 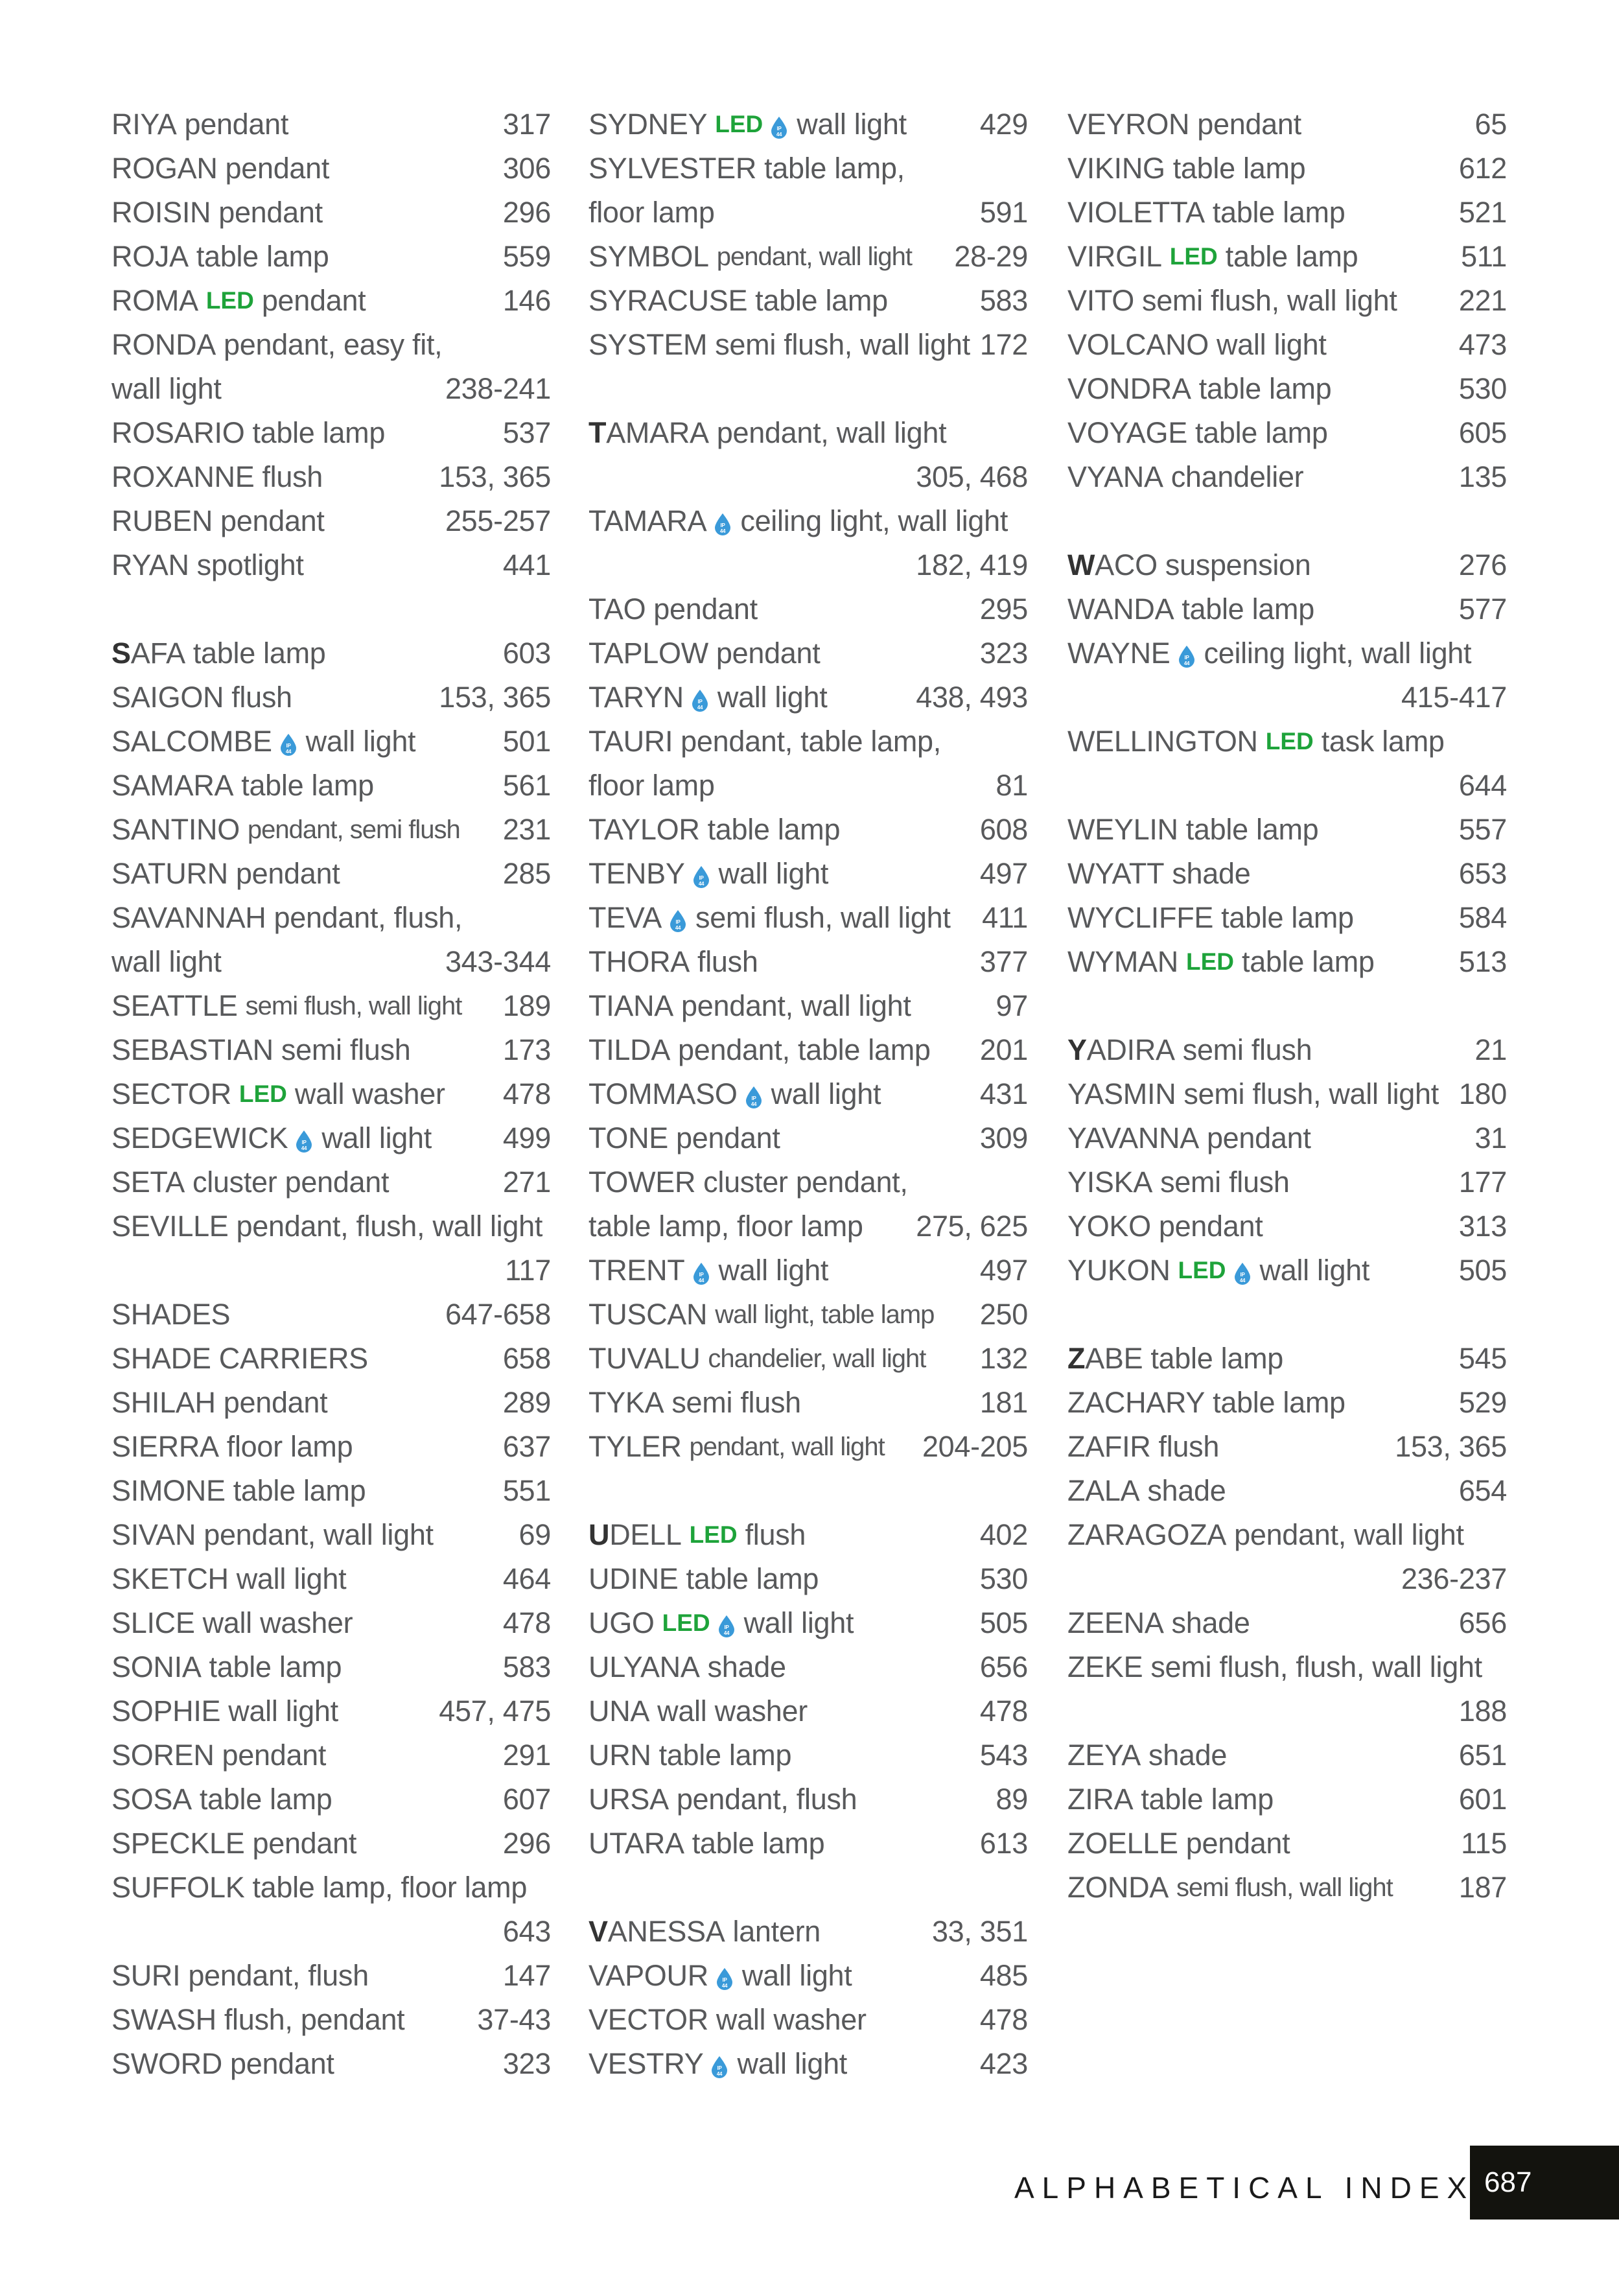 What do you see at coordinates (980, 1932) in the screenshot?
I see `page-reference: 33, 351` at bounding box center [980, 1932].